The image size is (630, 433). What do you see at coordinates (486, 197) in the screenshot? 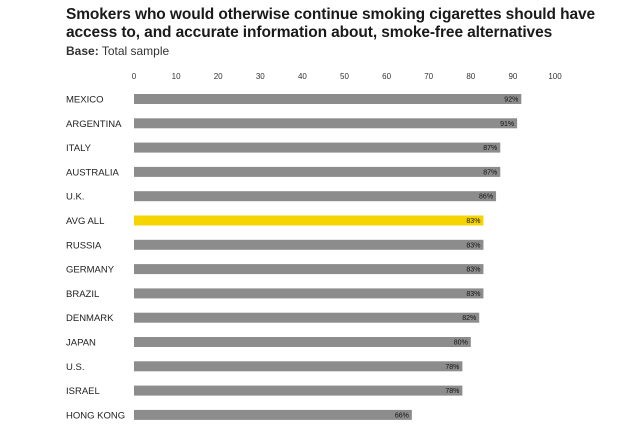
I see `value-label: 86%` at bounding box center [486, 197].